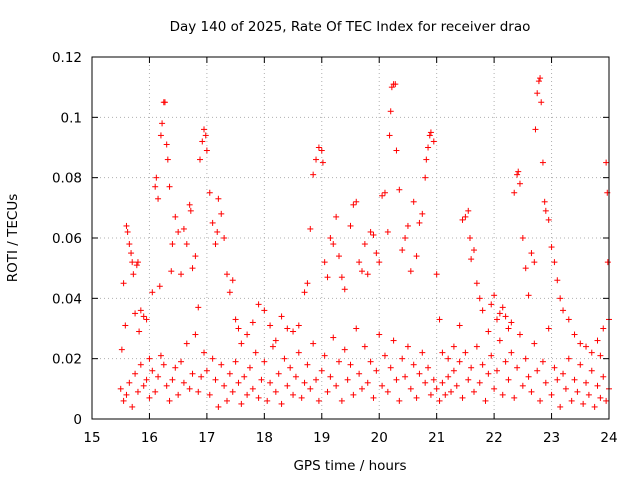 This screenshot has width=640, height=480. What do you see at coordinates (77, 420) in the screenshot?
I see `y-tick-label: 0` at bounding box center [77, 420].